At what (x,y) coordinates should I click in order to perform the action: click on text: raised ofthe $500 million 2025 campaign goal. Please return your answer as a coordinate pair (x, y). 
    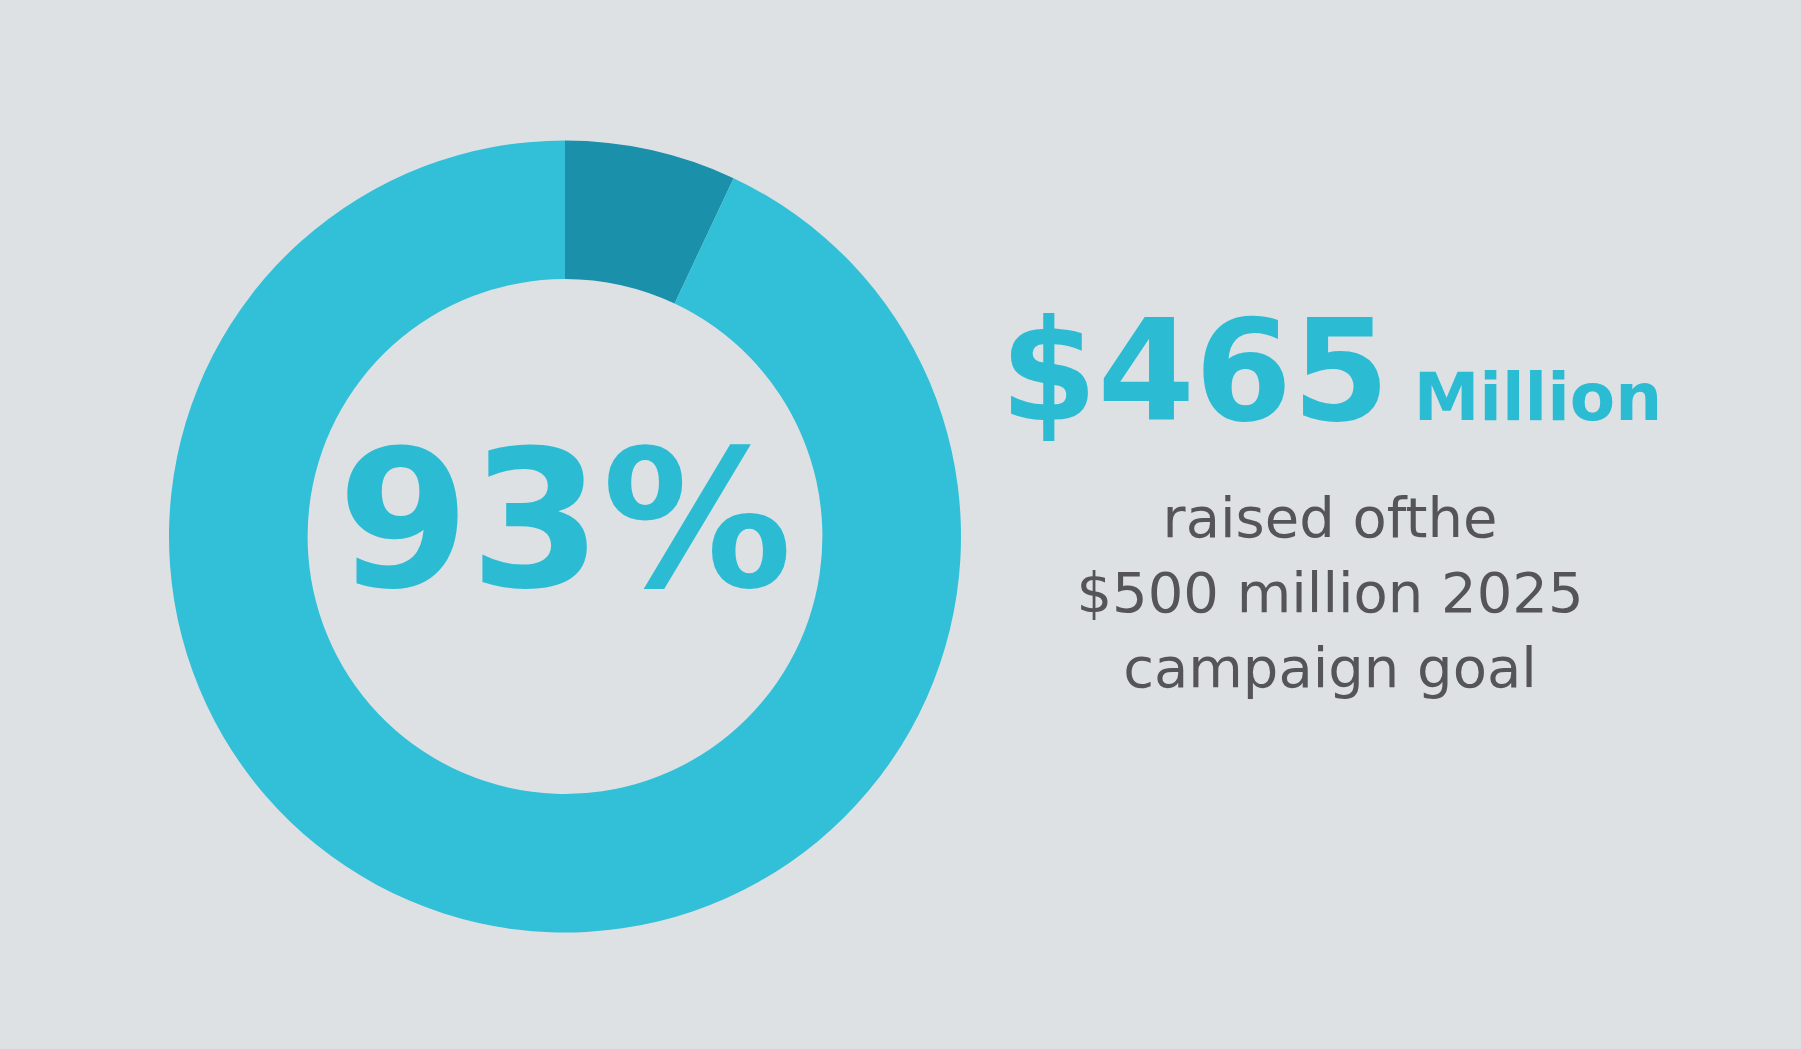
    Looking at the image, I should click on (1330, 593).